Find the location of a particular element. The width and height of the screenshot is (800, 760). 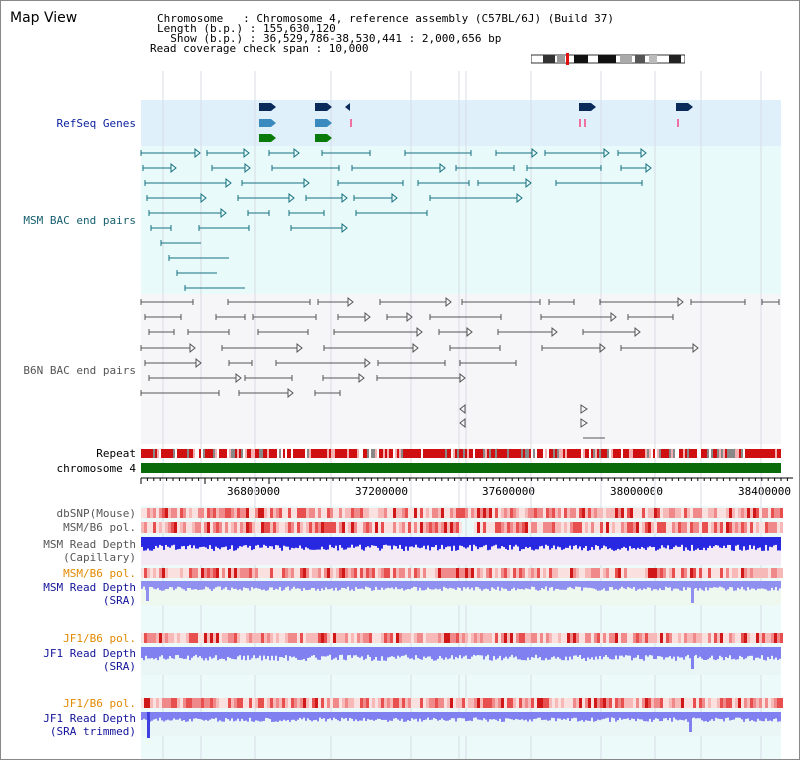

msm-b6-pol-label: MSM/B6 pol. is located at coordinates (99, 527).